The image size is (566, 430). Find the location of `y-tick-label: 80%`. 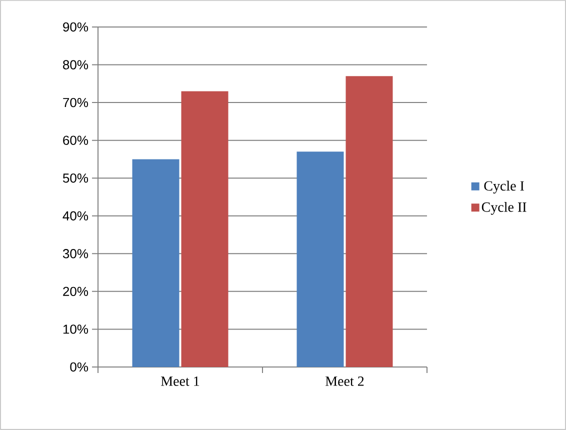

y-tick-label: 80% is located at coordinates (75, 65).